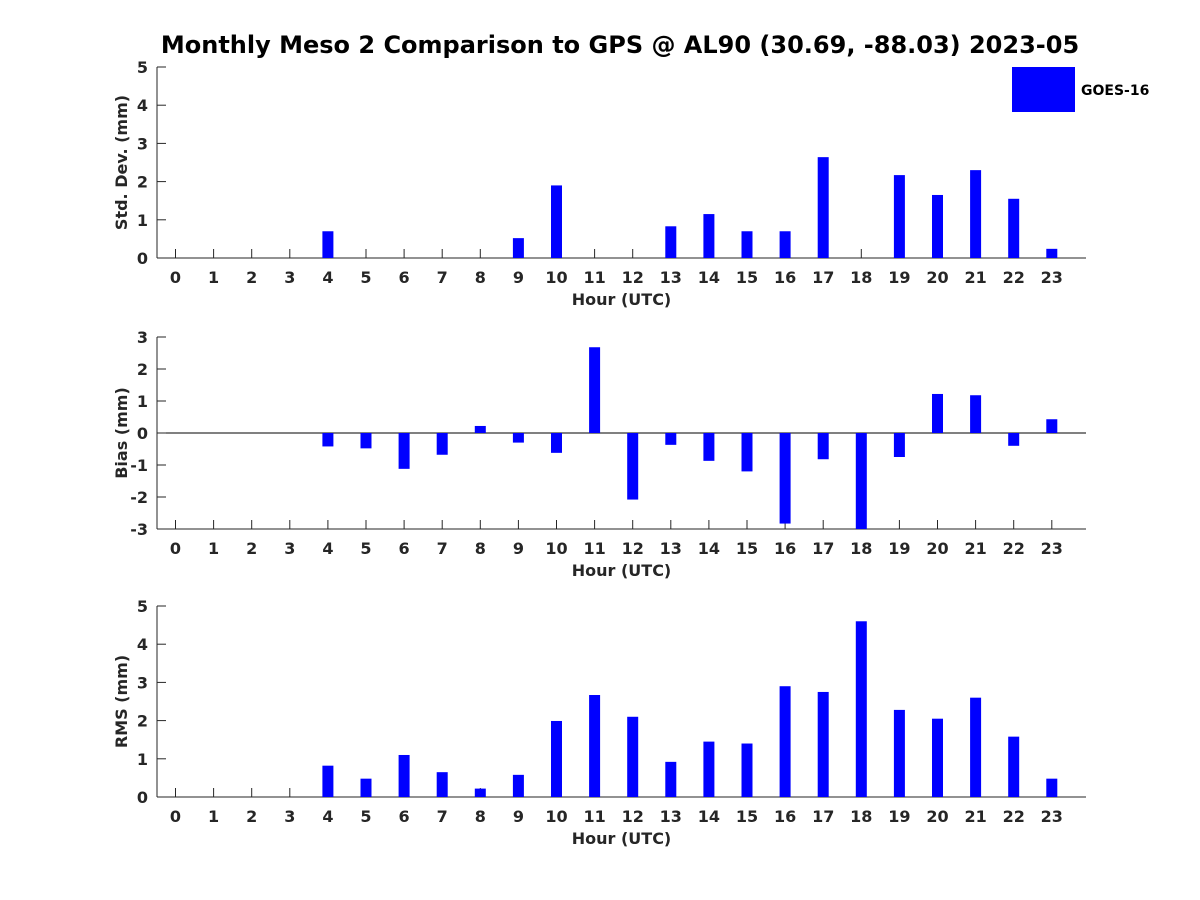 The width and height of the screenshot is (1200, 900). What do you see at coordinates (139, 529) in the screenshot?
I see `y-tick-label: -3` at bounding box center [139, 529].